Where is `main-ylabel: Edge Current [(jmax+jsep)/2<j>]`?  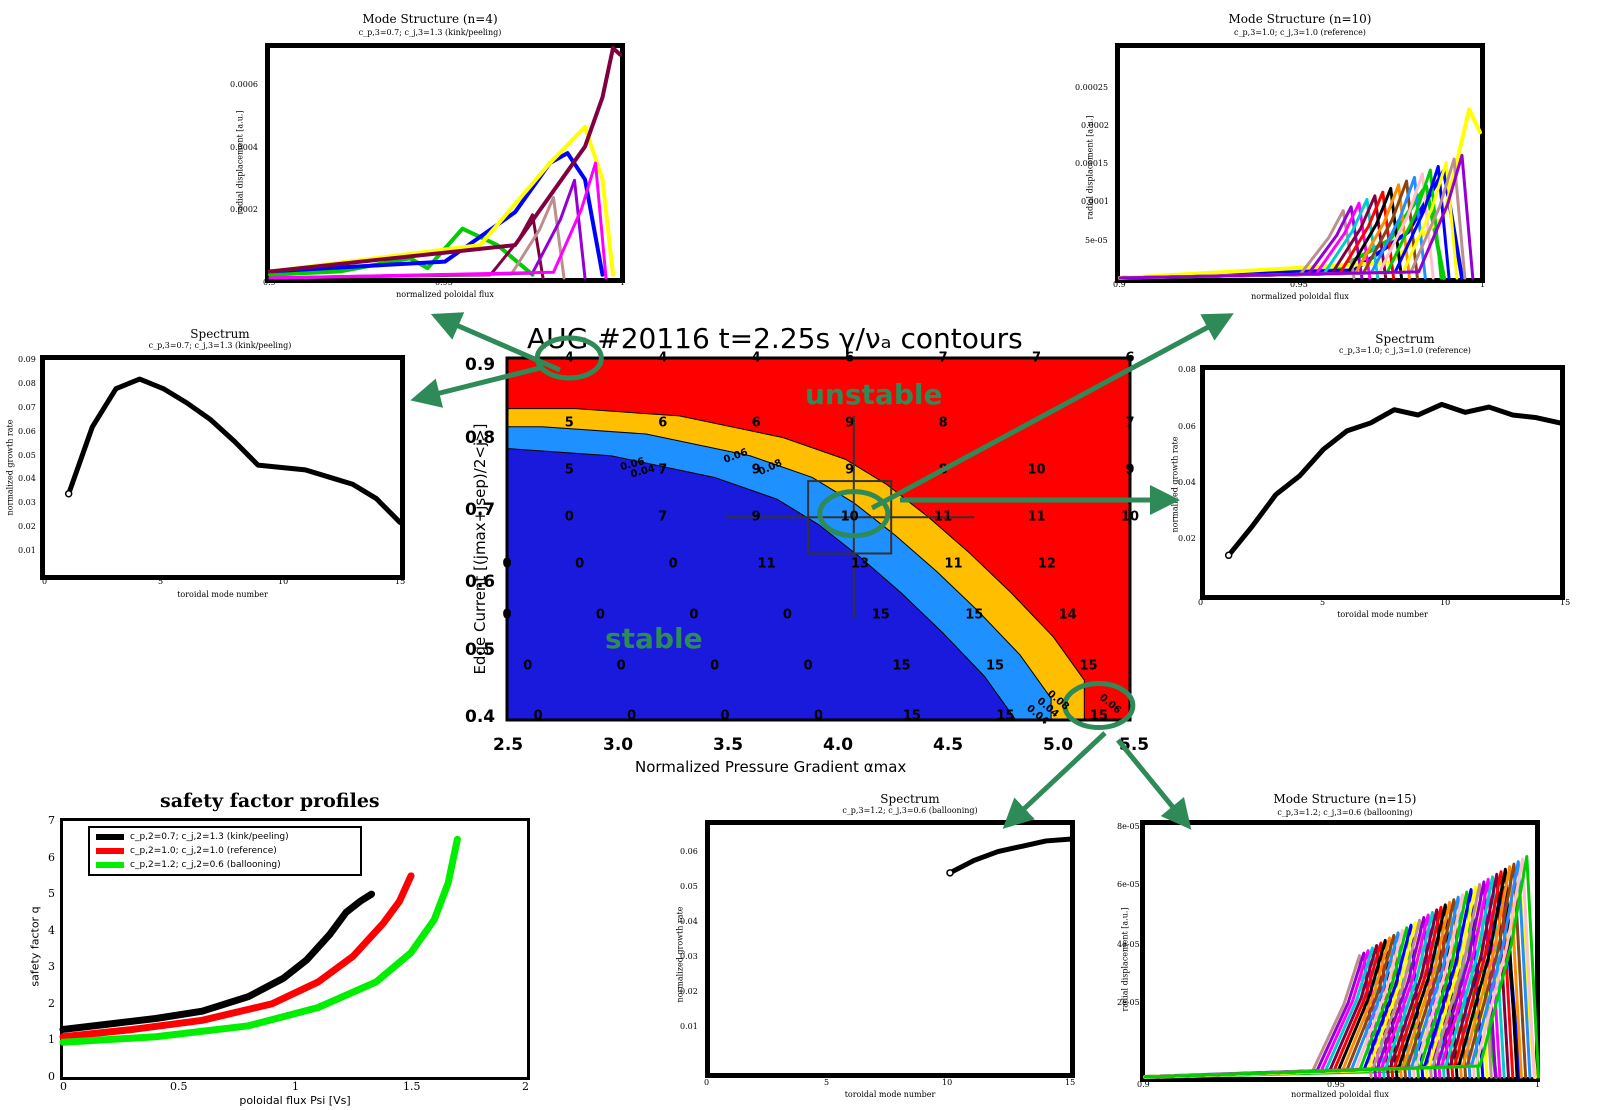
main-ylabel: Edge Current [(jmax+jsep)/2<j>] is located at coordinates (480, 549).